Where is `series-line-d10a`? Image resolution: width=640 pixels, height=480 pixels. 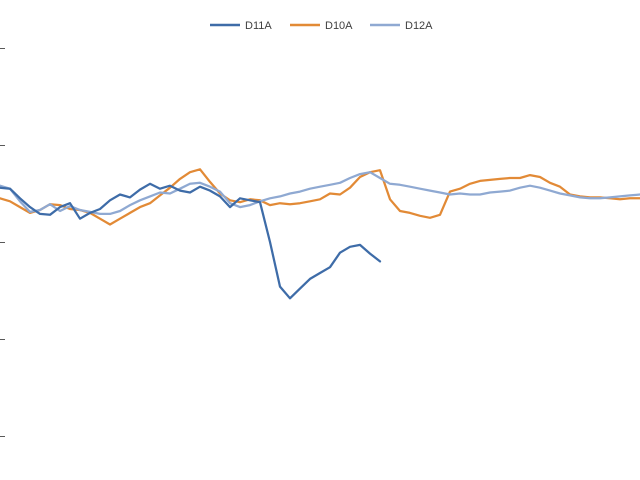
series-line-d10a is located at coordinates (320, 197).